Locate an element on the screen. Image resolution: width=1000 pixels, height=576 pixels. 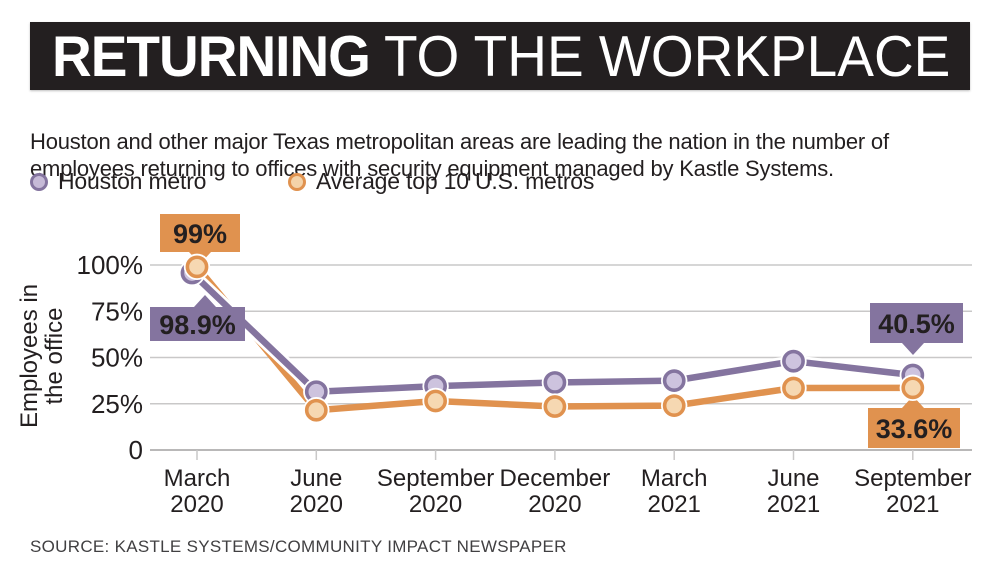
x-tick-label: June 2020 is located at coordinates (316, 491).